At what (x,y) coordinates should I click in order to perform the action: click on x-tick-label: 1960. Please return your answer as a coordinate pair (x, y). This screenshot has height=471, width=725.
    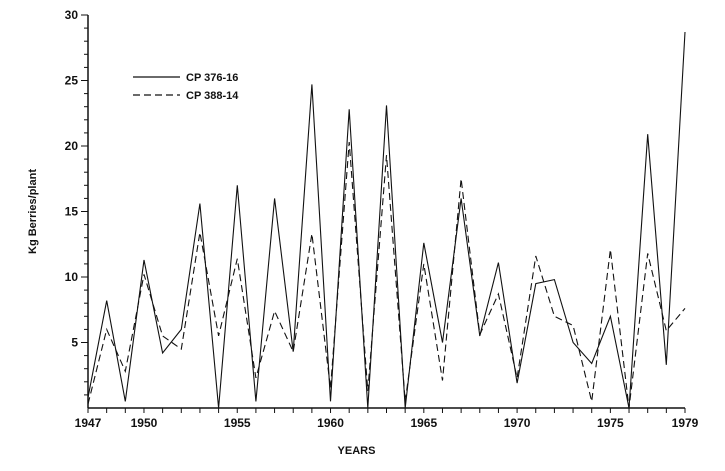
    Looking at the image, I should click on (330, 423).